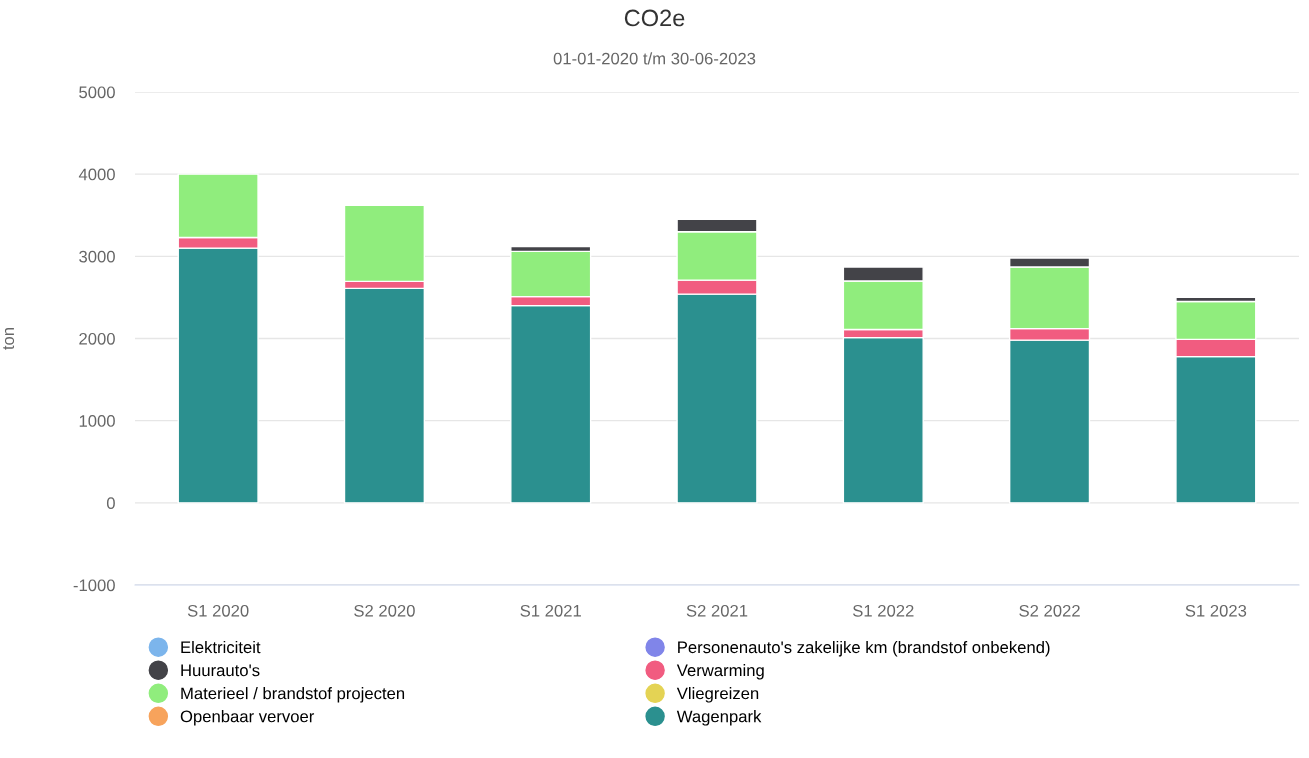 The height and width of the screenshot is (758, 1309). Describe the element at coordinates (97, 338) in the screenshot. I see `y-tick-label: 2000` at that location.